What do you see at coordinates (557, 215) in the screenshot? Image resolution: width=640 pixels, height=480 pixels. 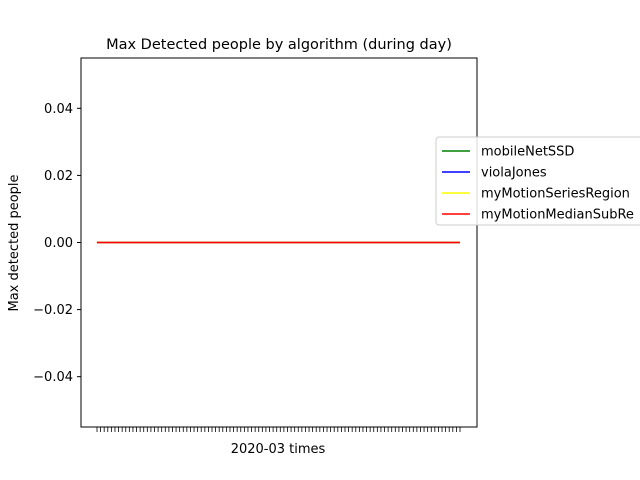 I see `legend-label: myMotionMedianSubRe` at bounding box center [557, 215].